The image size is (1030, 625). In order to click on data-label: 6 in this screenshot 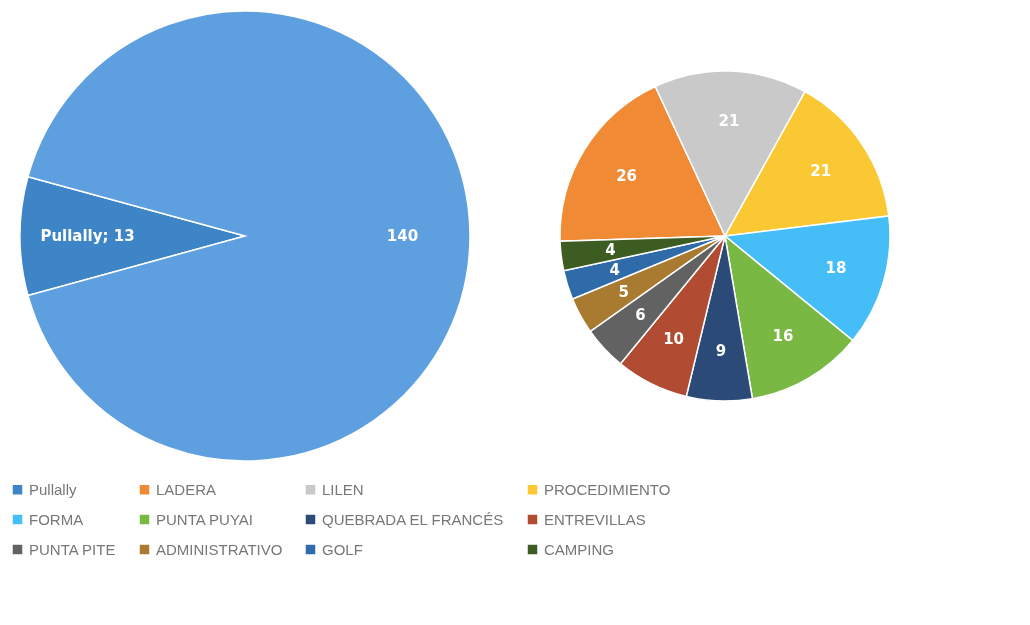, I will do `click(640, 314)`.